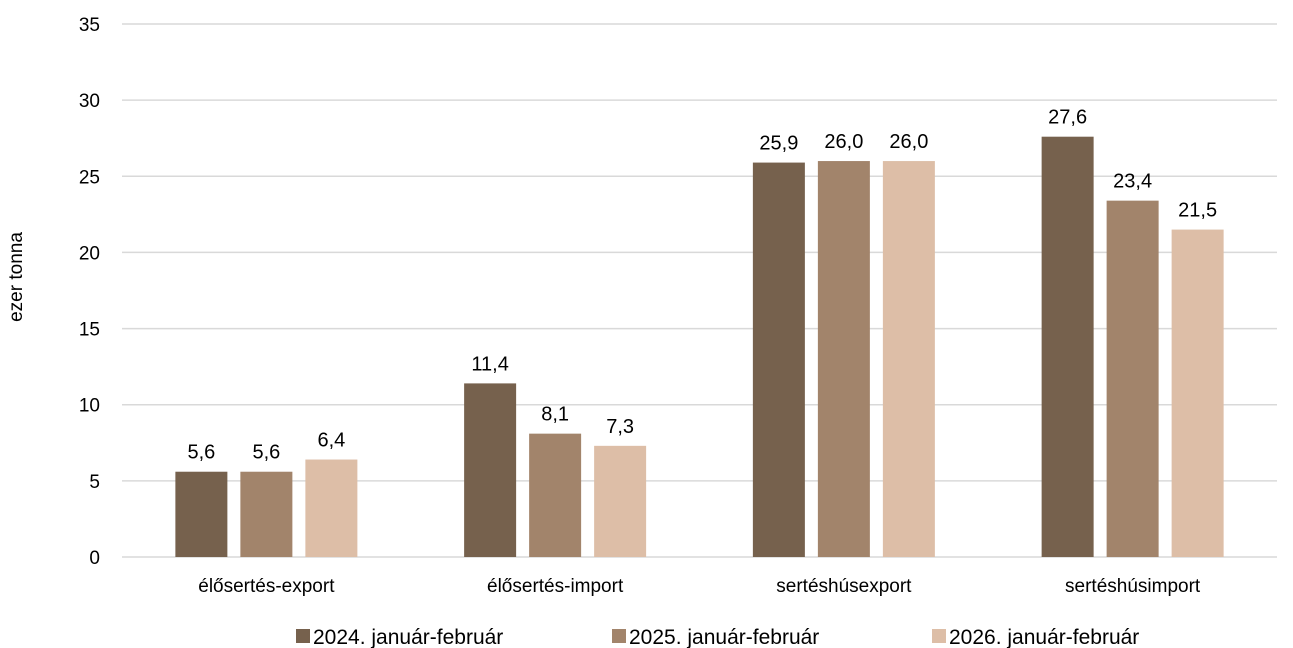 The height and width of the screenshot is (648, 1293). Describe the element at coordinates (844, 586) in the screenshot. I see `x-category-label: sertéshúsexport` at that location.